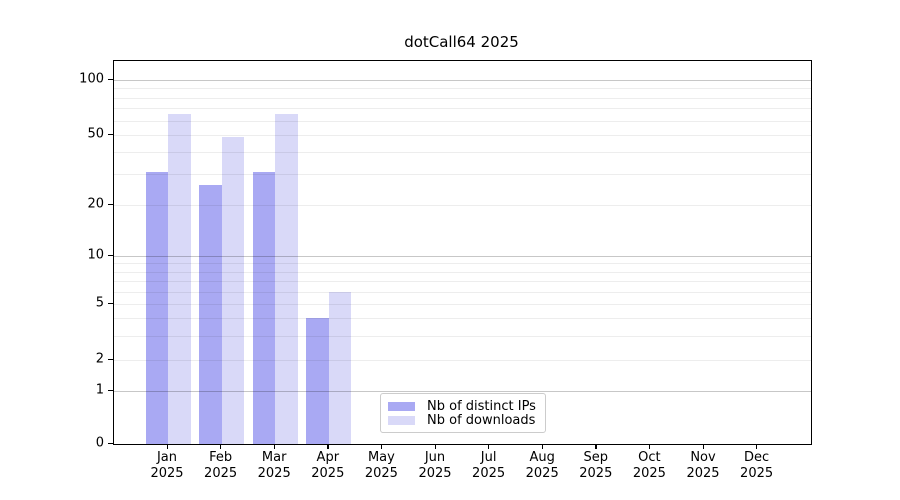 This screenshot has width=900, height=500. I want to click on x-tick-feb, so click(221, 446).